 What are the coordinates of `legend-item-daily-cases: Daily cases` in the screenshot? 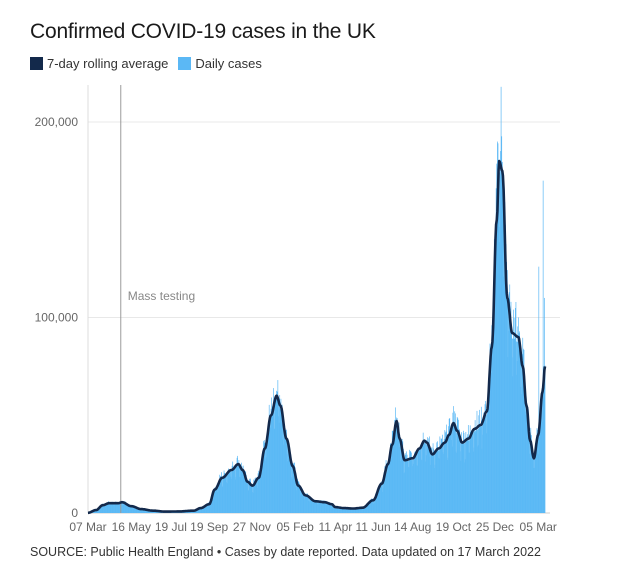 It's located at (220, 63).